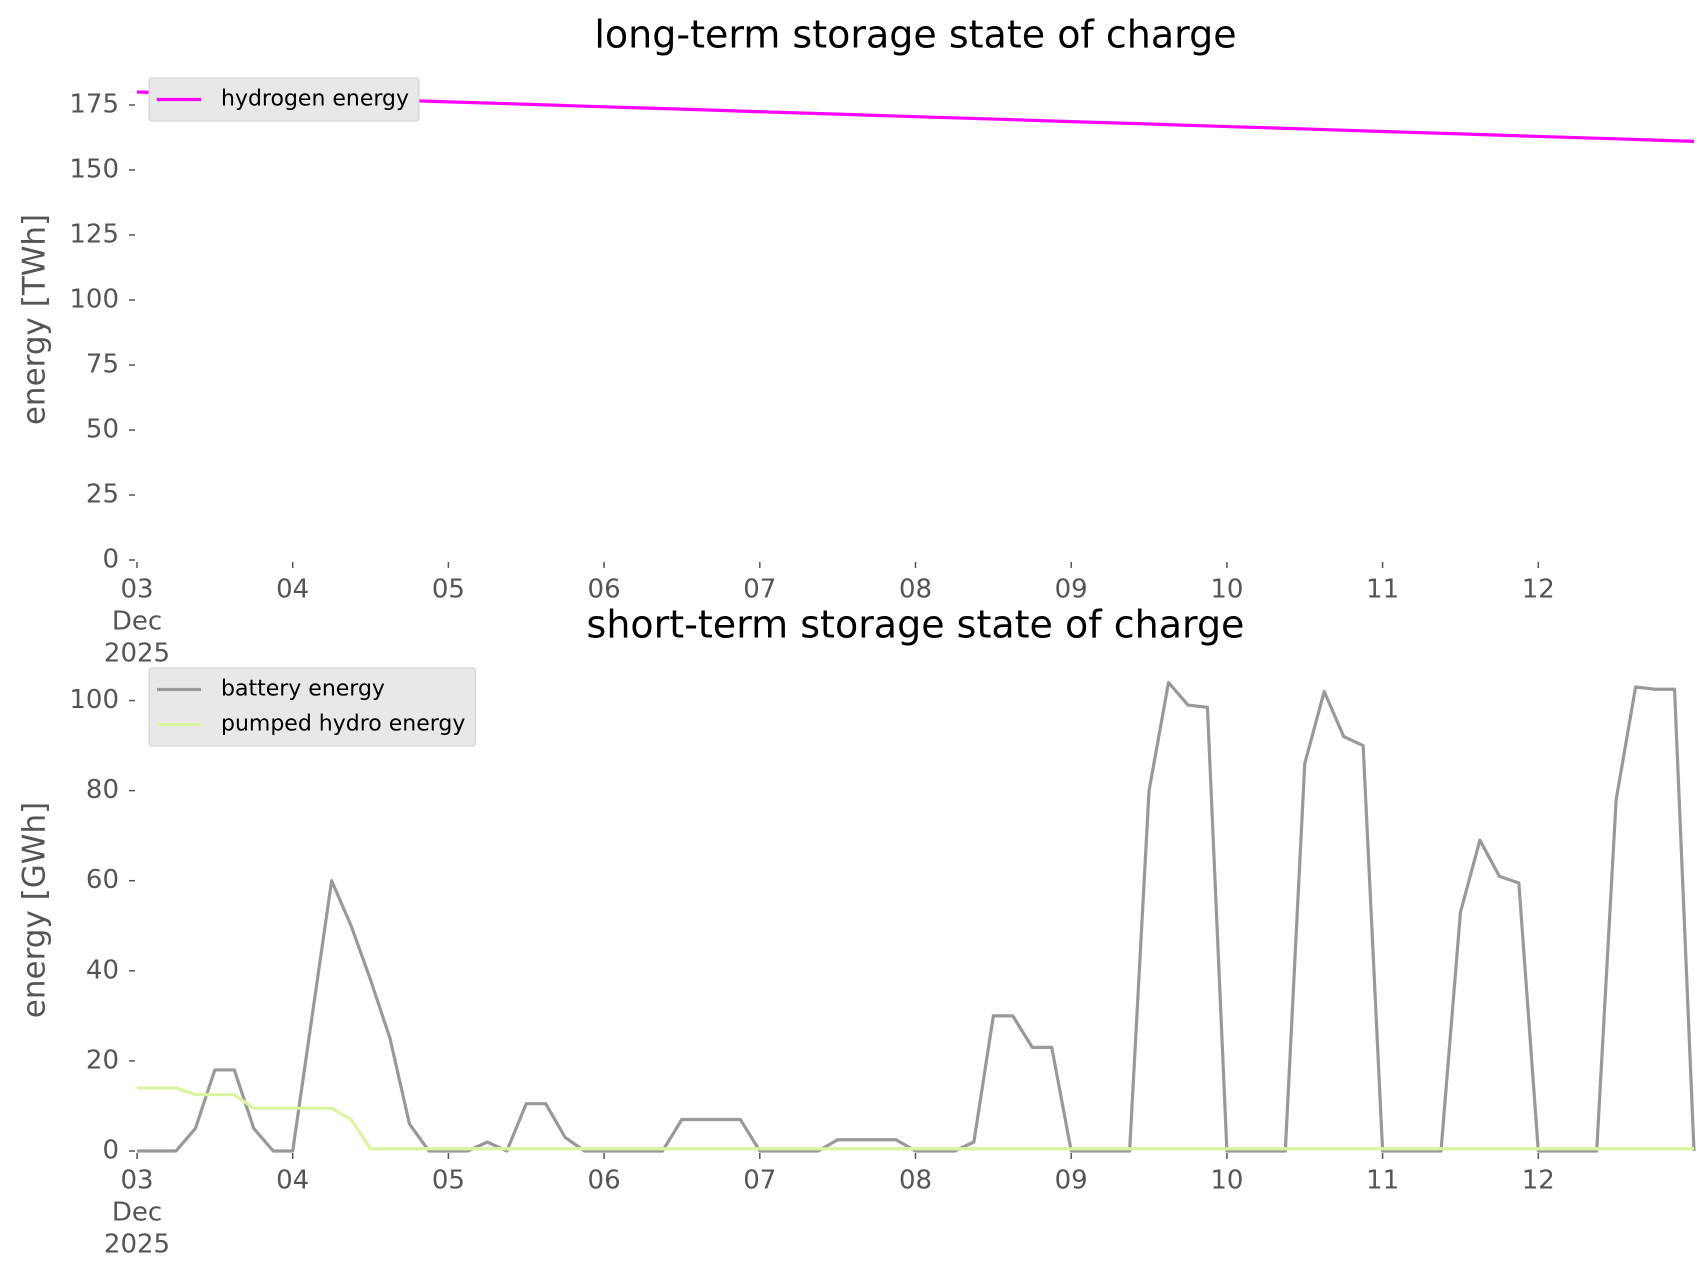 This screenshot has height=1277, width=1706. What do you see at coordinates (35, 319) in the screenshot?
I see `y-axis-label: energy [TWh]` at bounding box center [35, 319].